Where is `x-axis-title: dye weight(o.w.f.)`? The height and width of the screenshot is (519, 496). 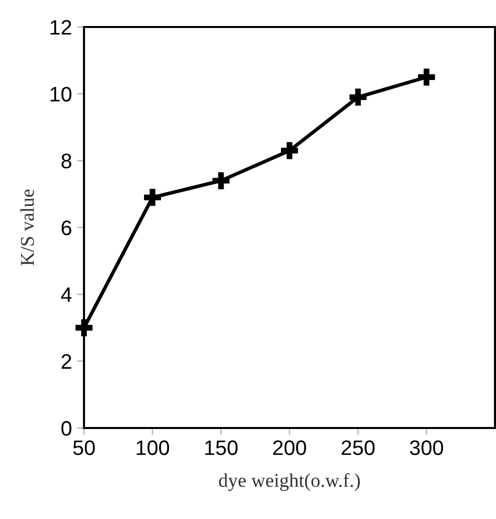
x-axis-title: dye weight(o.w.f.) is located at coordinates (289, 482).